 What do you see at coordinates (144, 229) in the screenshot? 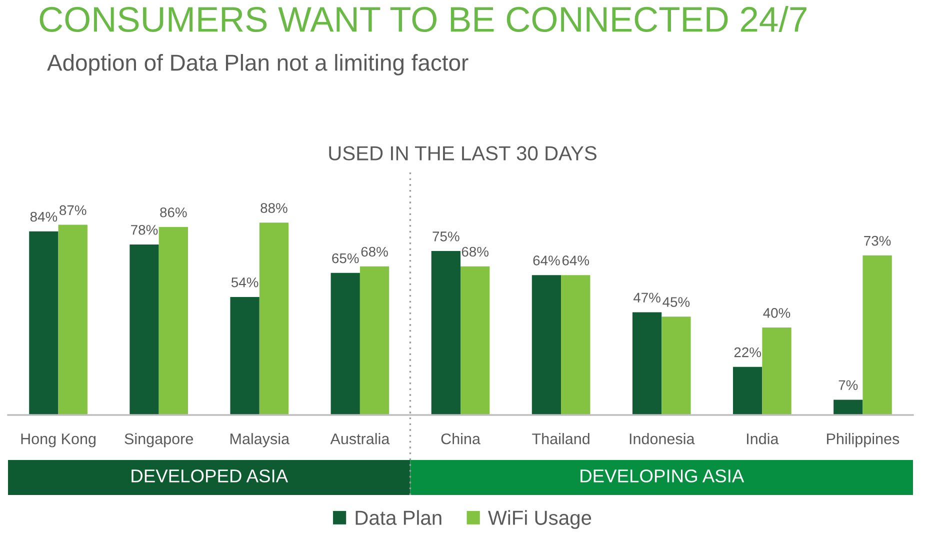
I see `data-label: 78%` at bounding box center [144, 229].